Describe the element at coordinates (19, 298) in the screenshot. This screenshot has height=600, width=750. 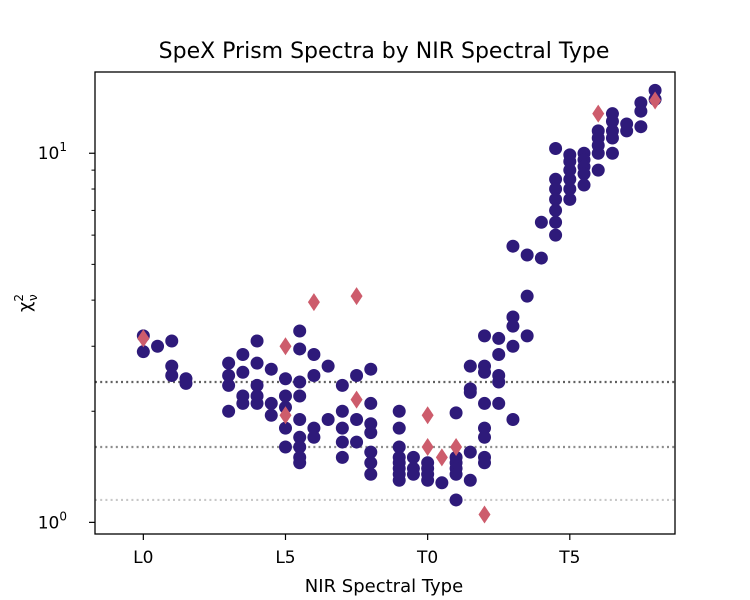
I see `y-axis-label-sup: 2` at that location.